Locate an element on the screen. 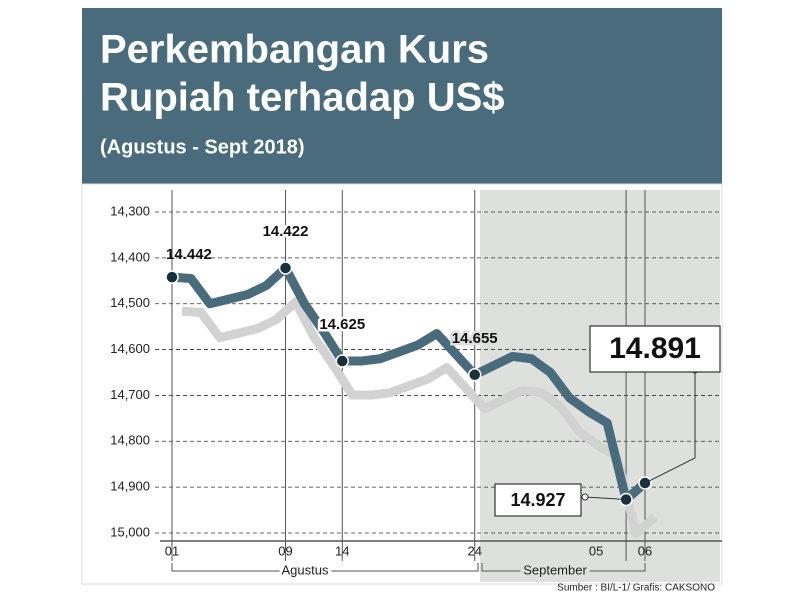  y-tick-label: 14,600 is located at coordinates (130, 348).